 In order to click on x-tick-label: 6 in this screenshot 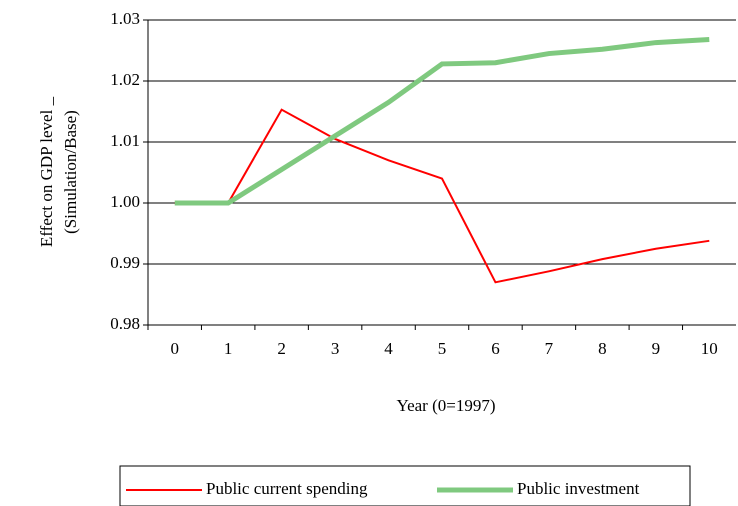, I will do `click(495, 348)`.